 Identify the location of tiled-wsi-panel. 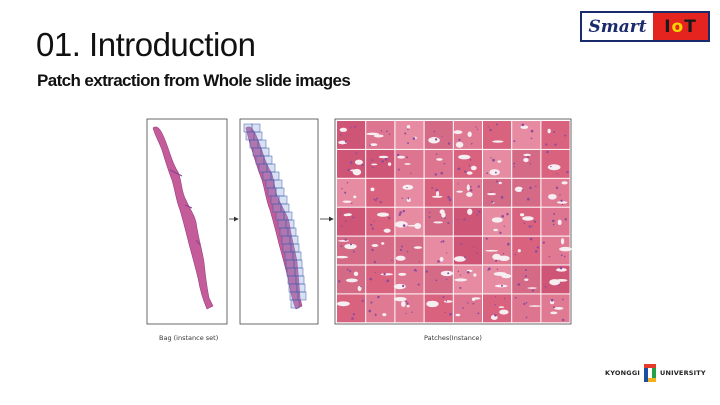
(279, 221).